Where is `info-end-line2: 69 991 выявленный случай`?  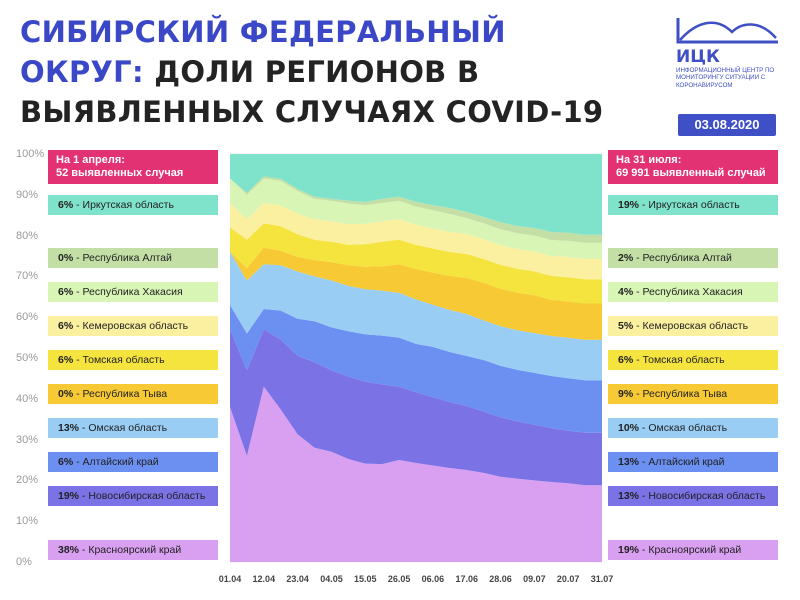
info-end-line2: 69 991 выявленный случай is located at coordinates (691, 173).